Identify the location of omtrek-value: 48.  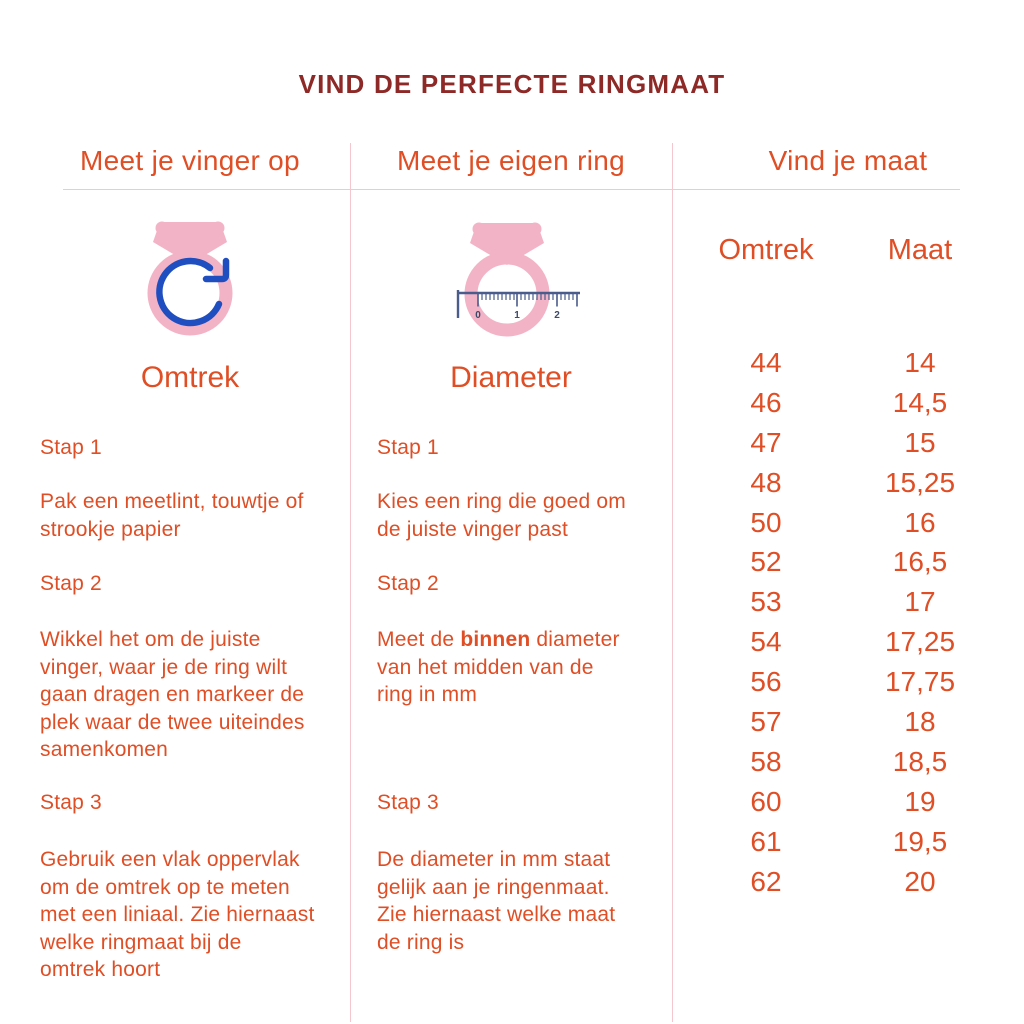
(766, 482).